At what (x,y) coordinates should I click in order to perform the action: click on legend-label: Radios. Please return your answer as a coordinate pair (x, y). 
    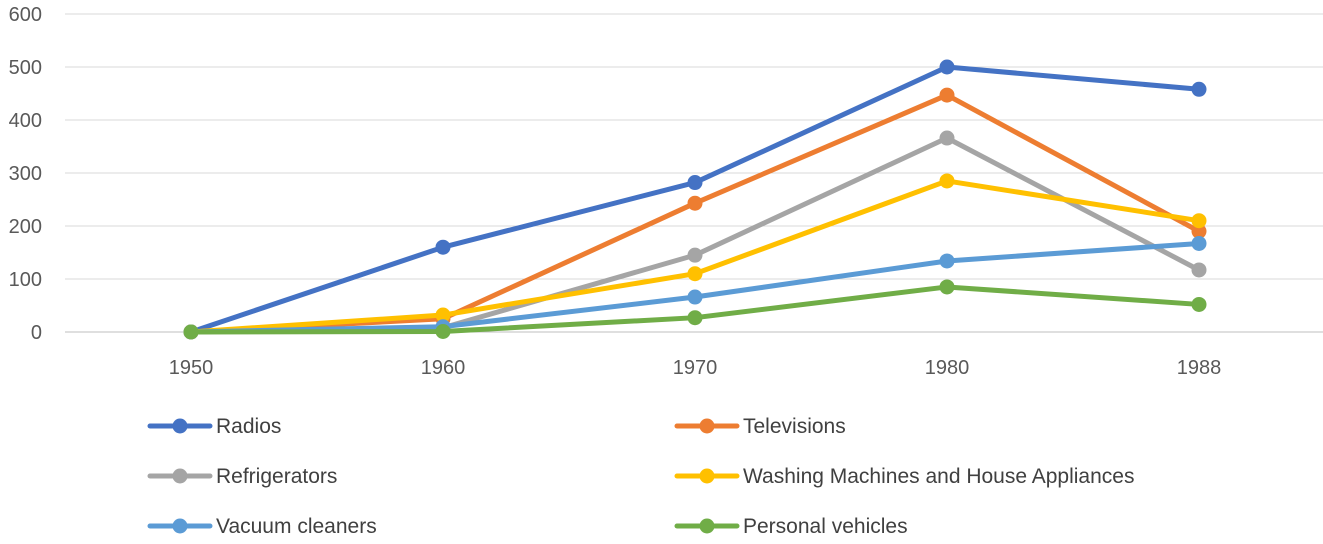
    Looking at the image, I should click on (248, 426).